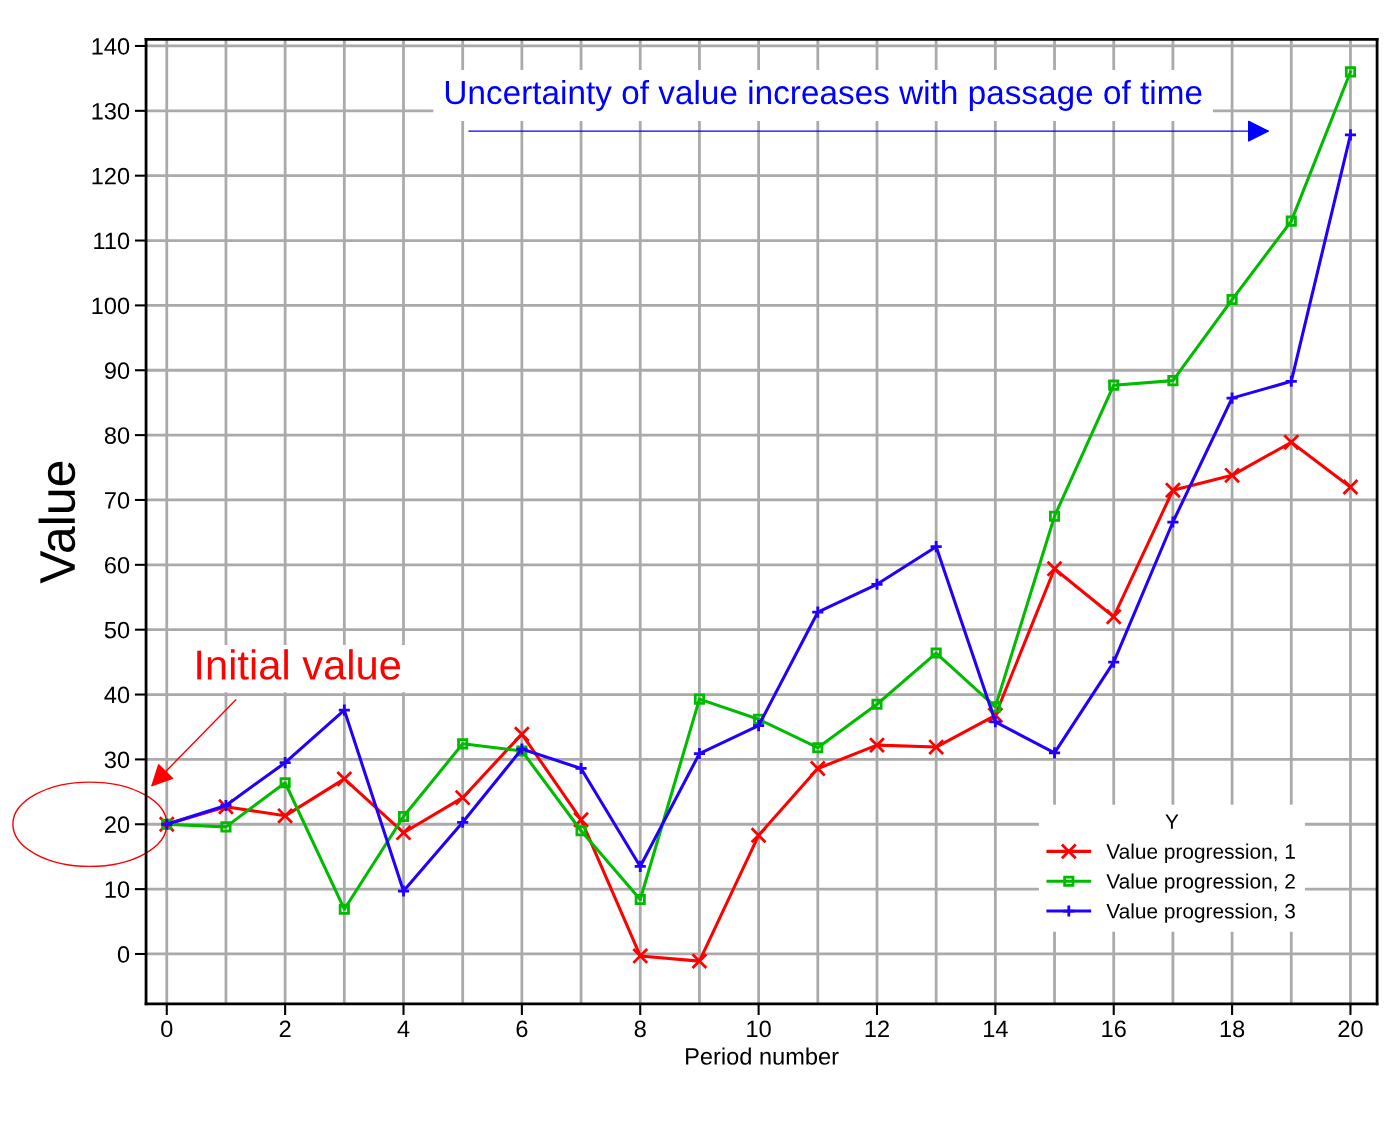  What do you see at coordinates (762, 1056) in the screenshot?
I see `x-axis-title: Period number` at bounding box center [762, 1056].